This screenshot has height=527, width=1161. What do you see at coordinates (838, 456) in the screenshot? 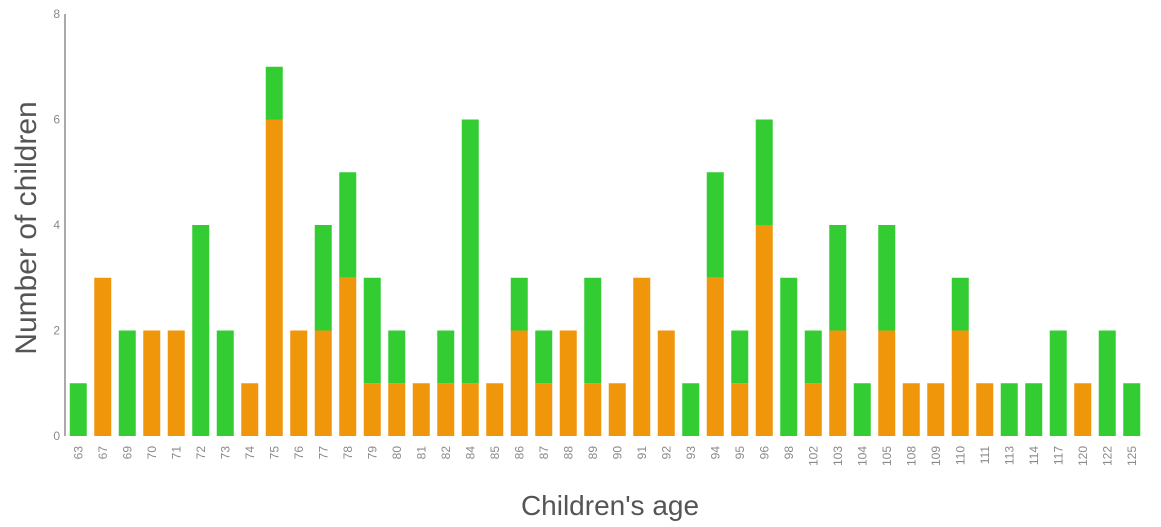
I see `x-tick-label: 103` at bounding box center [838, 456].